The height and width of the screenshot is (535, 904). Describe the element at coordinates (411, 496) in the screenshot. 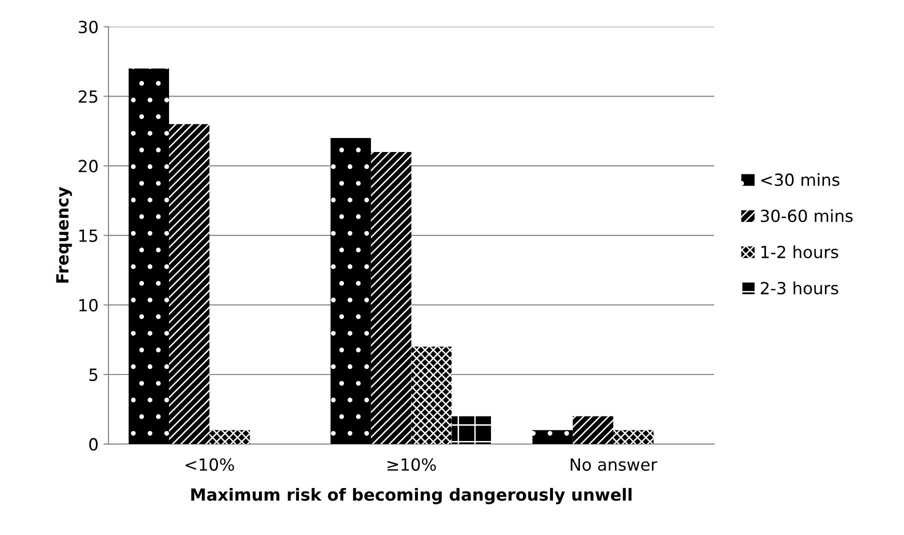

I see `x-axis-title: Maximum risk of becoming dangerously unwell` at that location.